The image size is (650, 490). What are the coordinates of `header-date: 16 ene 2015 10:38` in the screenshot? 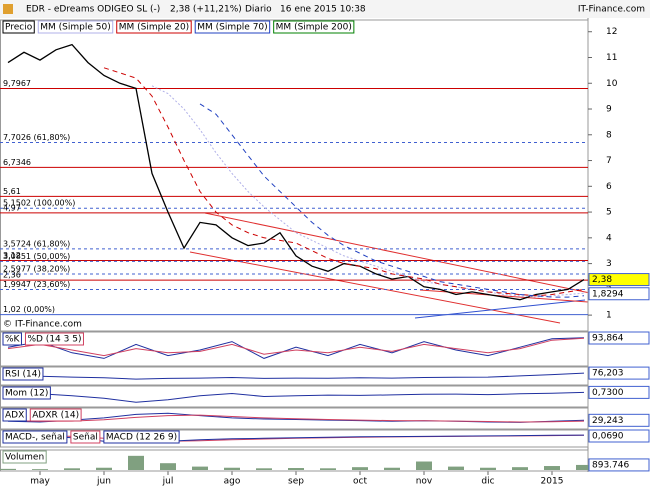 It's located at (323, 10).